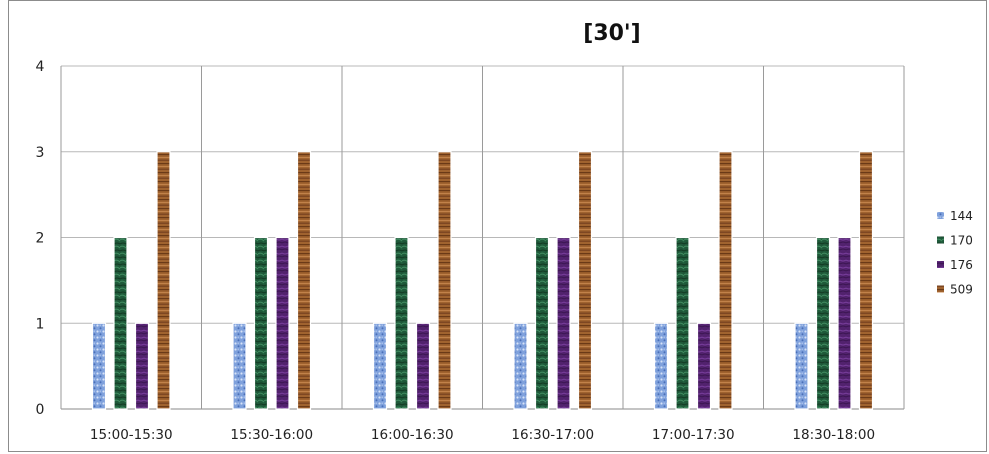 The width and height of the screenshot is (989, 454). What do you see at coordinates (40, 324) in the screenshot?
I see `y-tick-label: 1` at bounding box center [40, 324].